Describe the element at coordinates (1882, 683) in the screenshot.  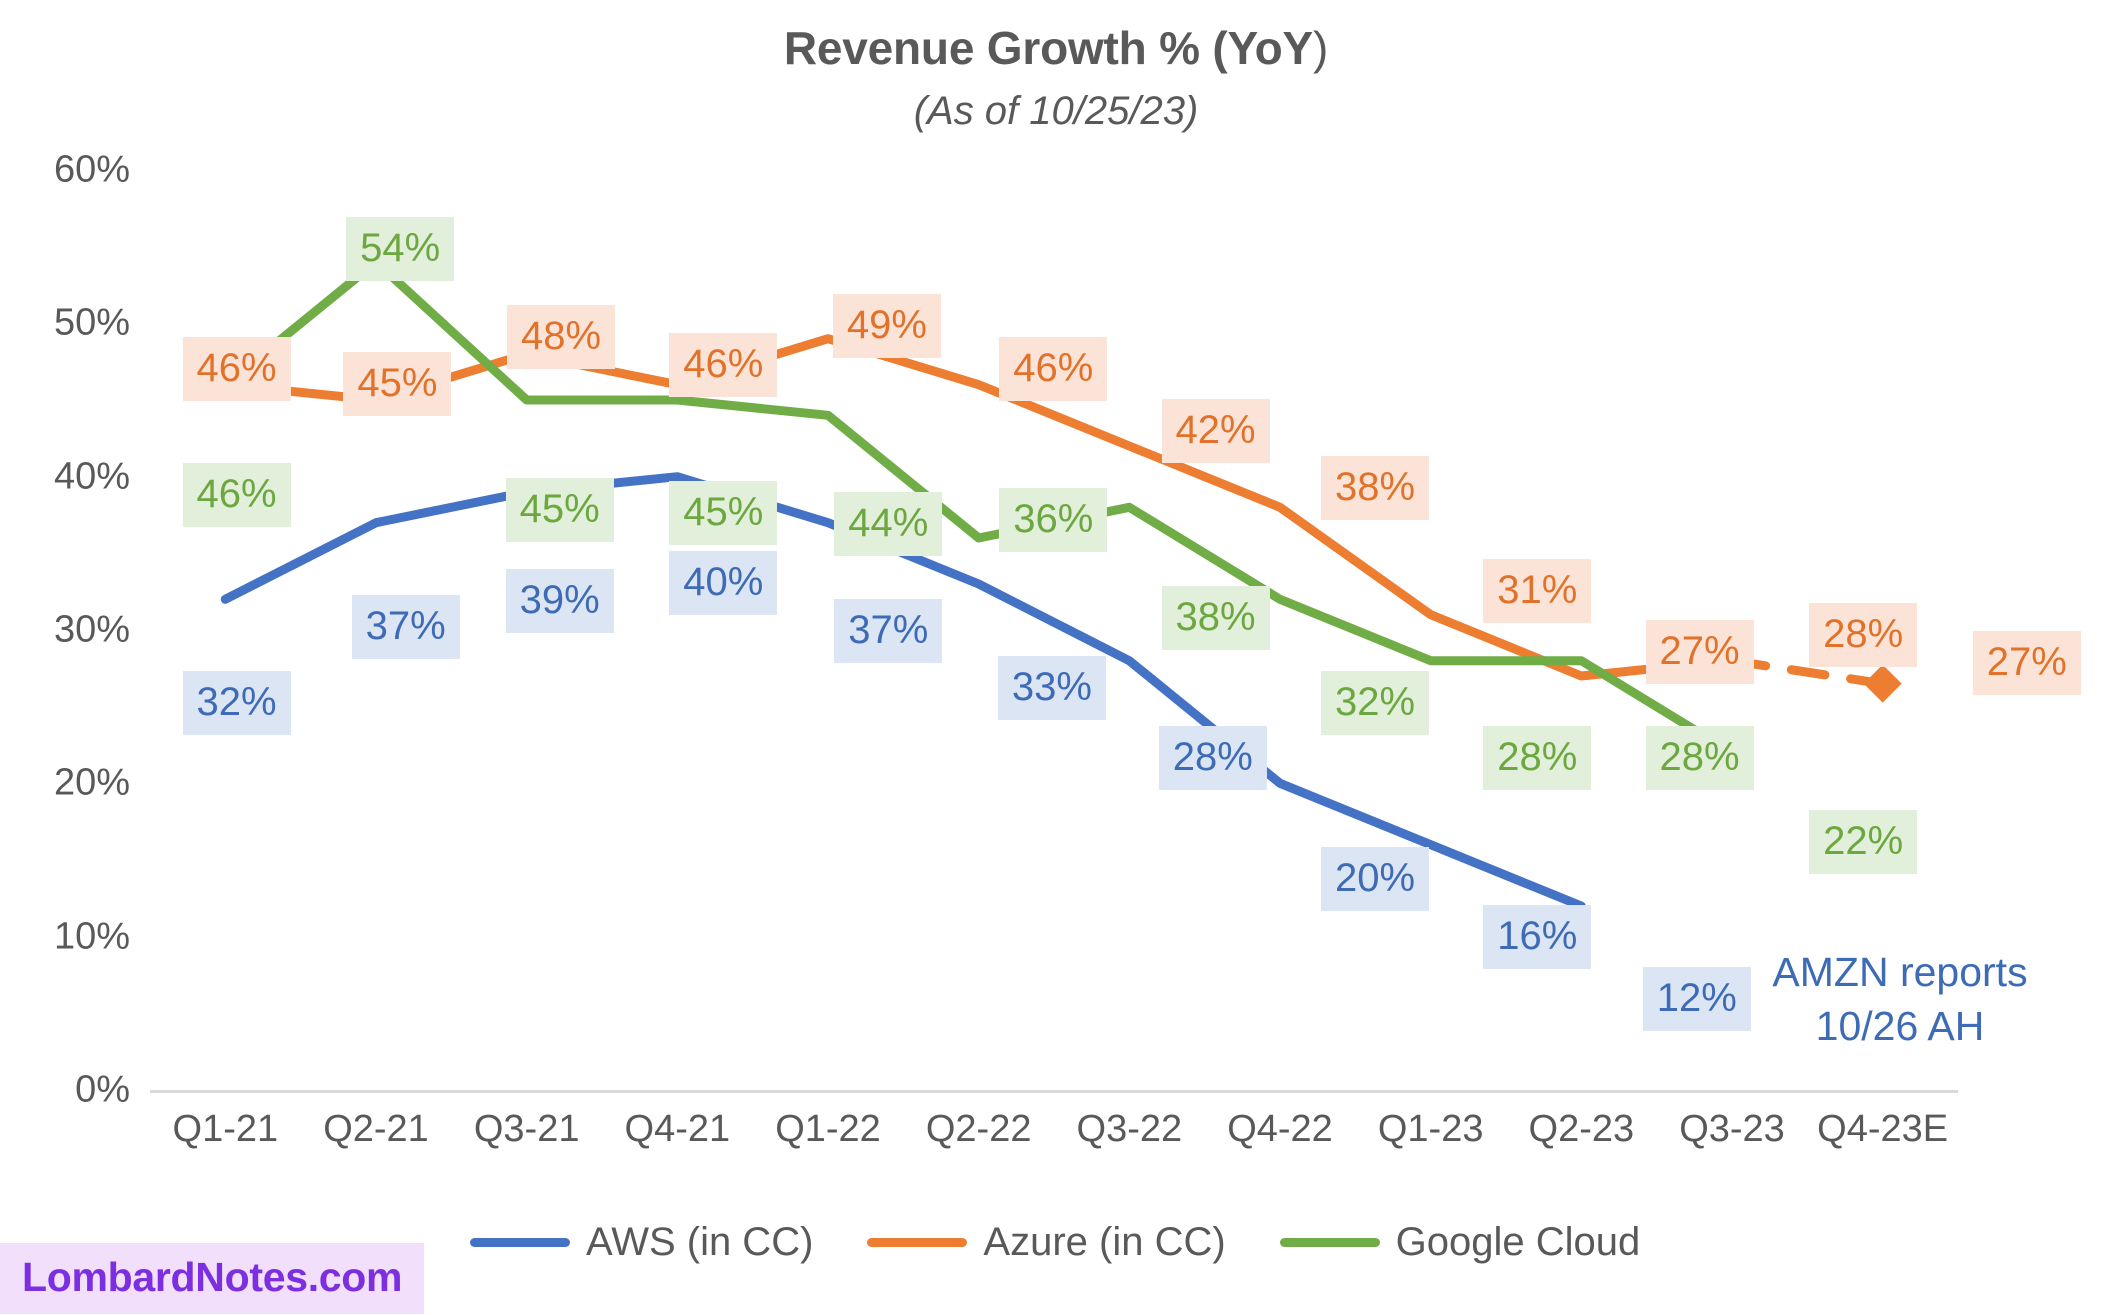
I see `forecast-diamond-marker` at that location.